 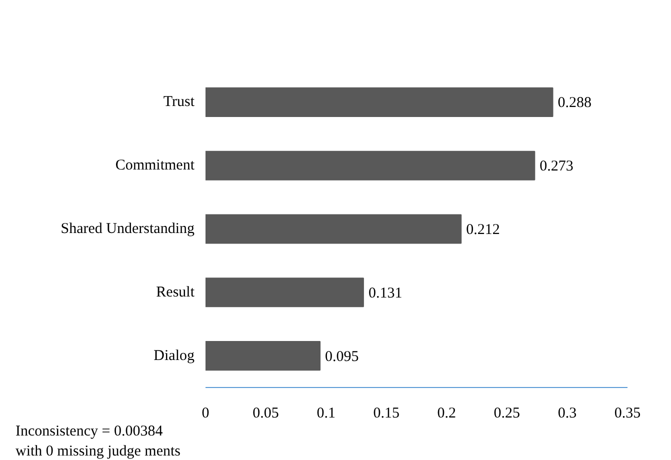 I want to click on x-tick-label: 0.15, so click(x=386, y=414).